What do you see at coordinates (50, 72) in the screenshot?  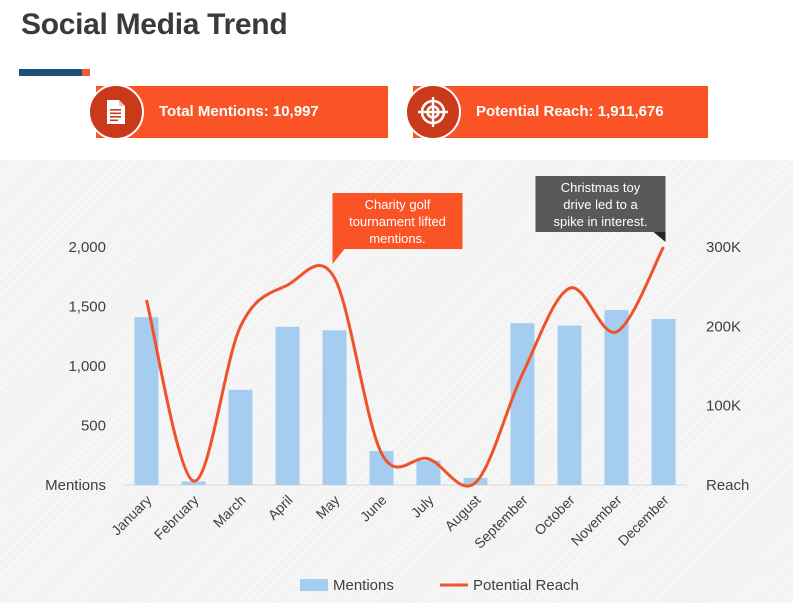 I see `title-accent-bar` at bounding box center [50, 72].